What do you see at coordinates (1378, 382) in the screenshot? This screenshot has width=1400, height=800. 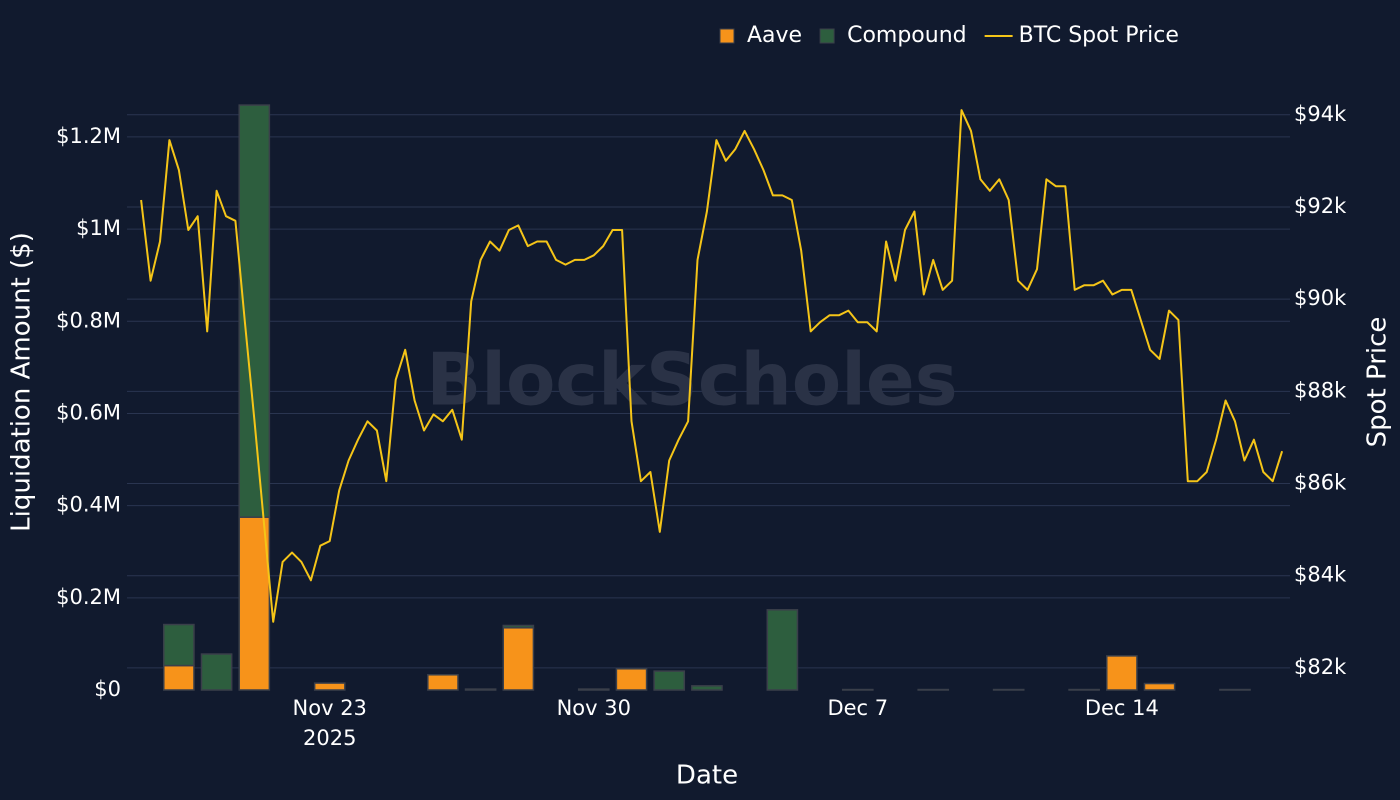 I see `y2-axis-title: Spot Price` at bounding box center [1378, 382].